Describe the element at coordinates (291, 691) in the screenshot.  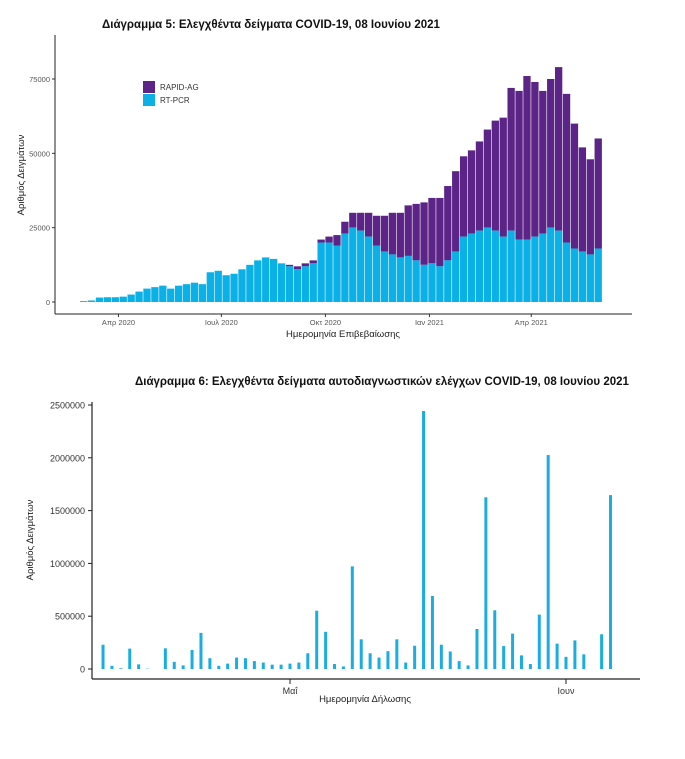
I see `x-tick-label: Μαΐ` at that location.